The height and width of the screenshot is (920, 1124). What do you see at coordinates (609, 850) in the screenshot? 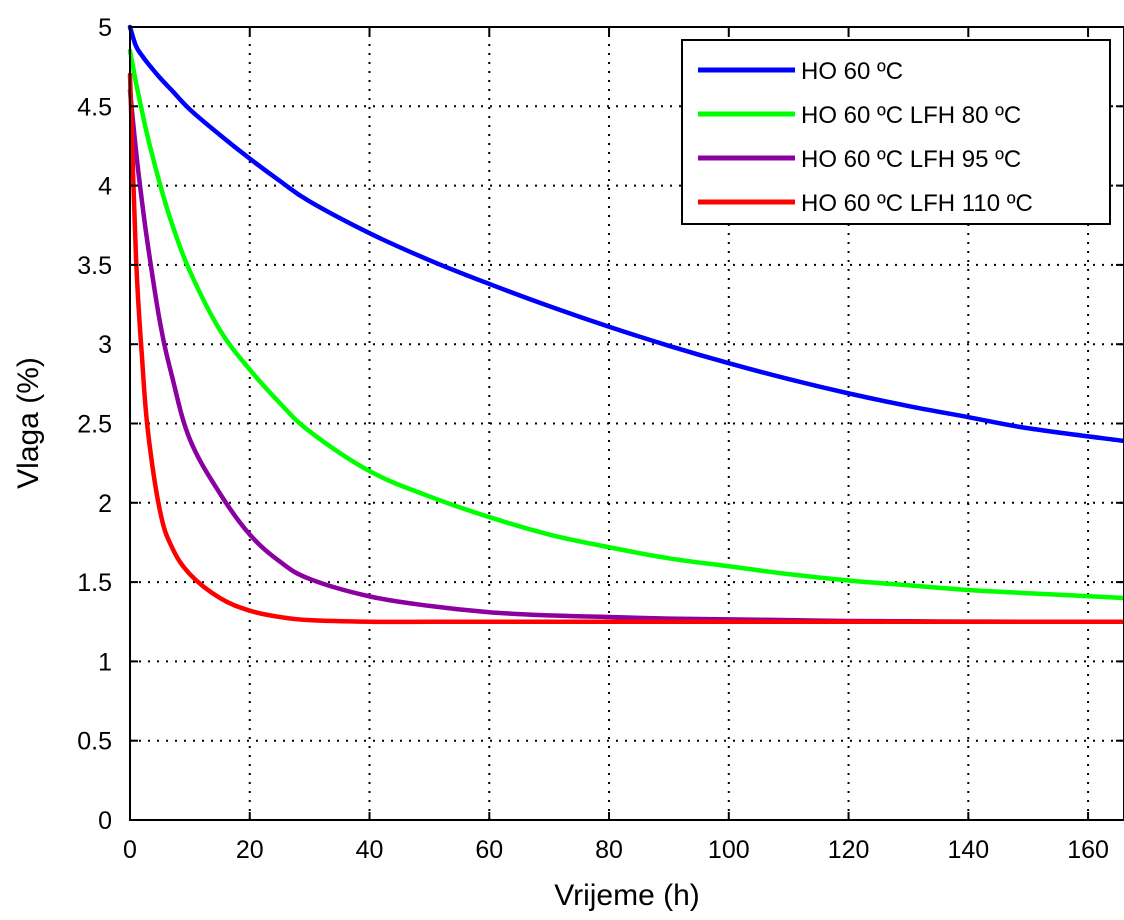
I see `x-tick-label: 80` at bounding box center [609, 850].